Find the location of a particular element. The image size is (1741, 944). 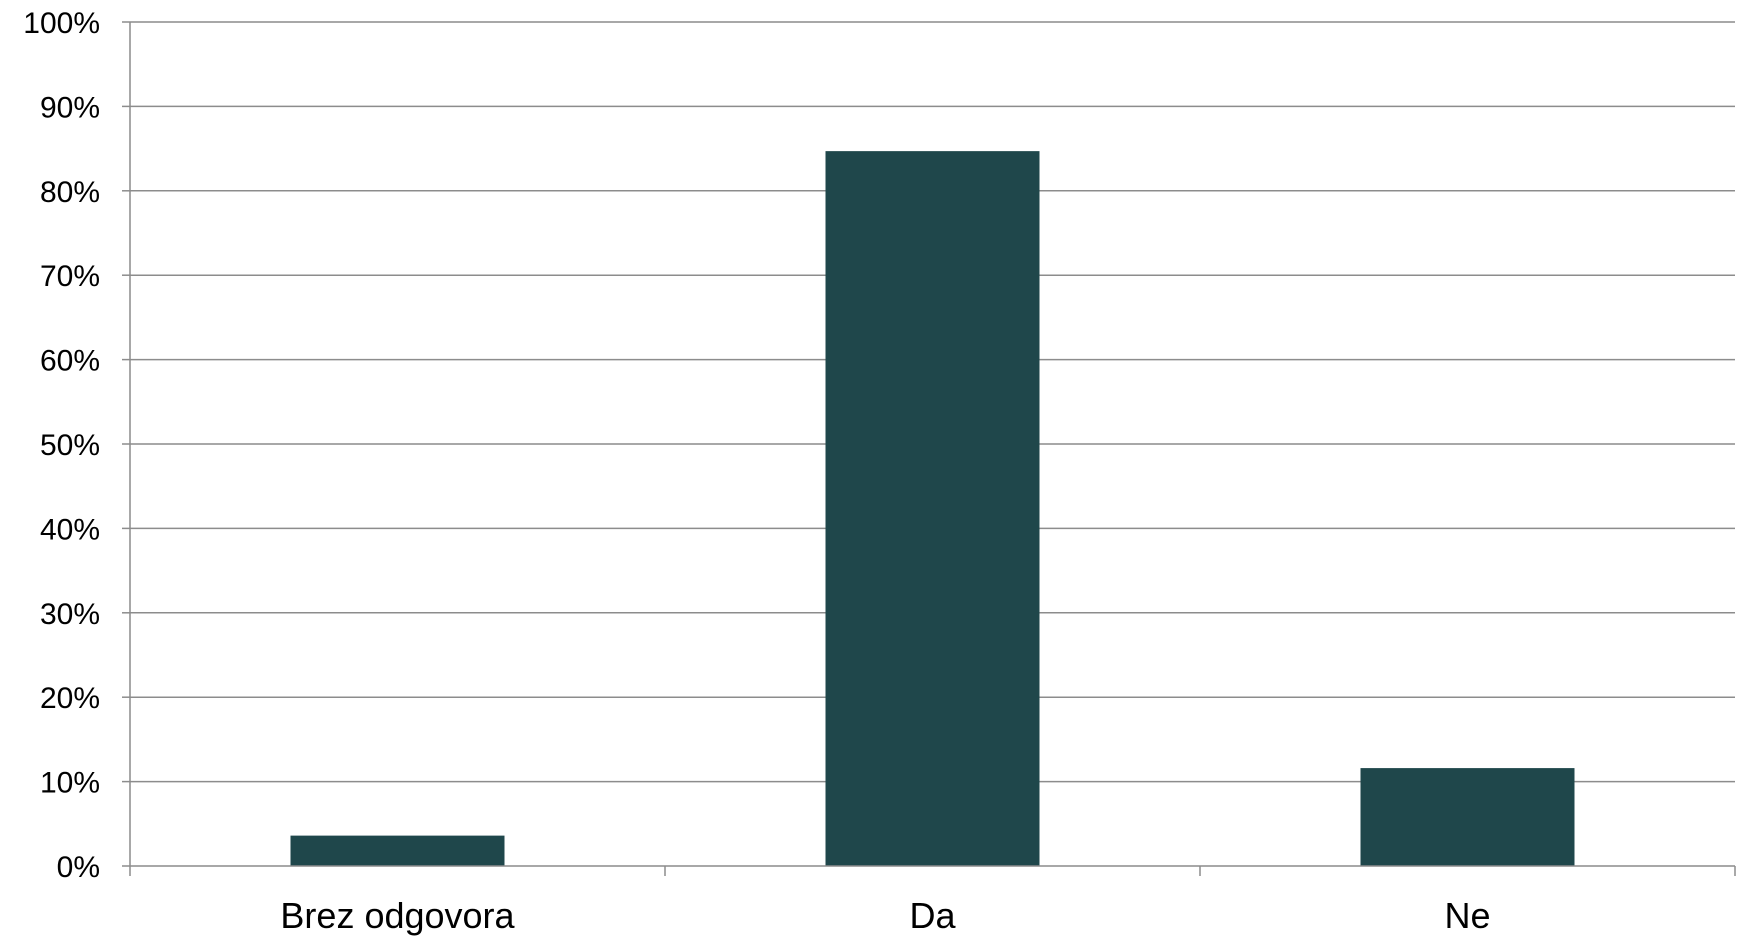

y-tick-label: 20% is located at coordinates (70, 698).